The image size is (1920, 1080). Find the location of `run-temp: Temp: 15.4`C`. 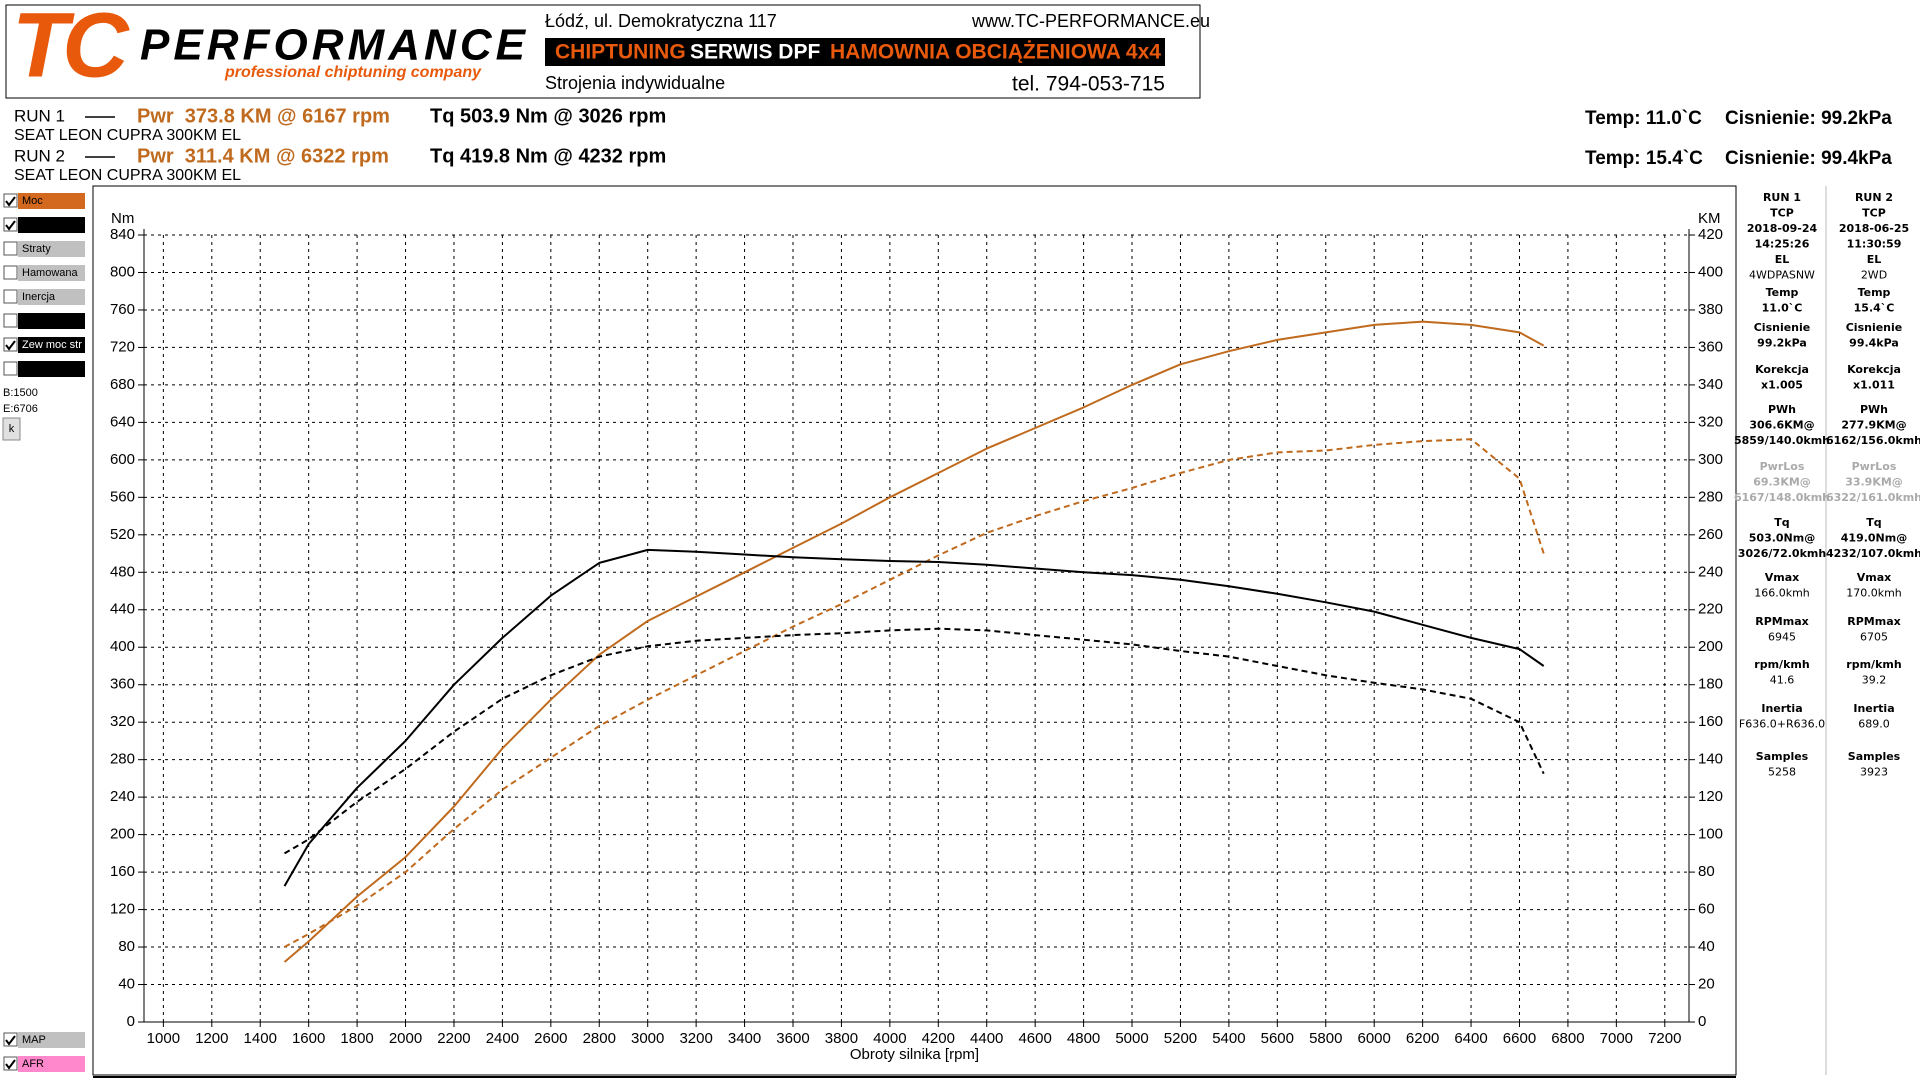

run-temp: Temp: 15.4`C is located at coordinates (1644, 158).